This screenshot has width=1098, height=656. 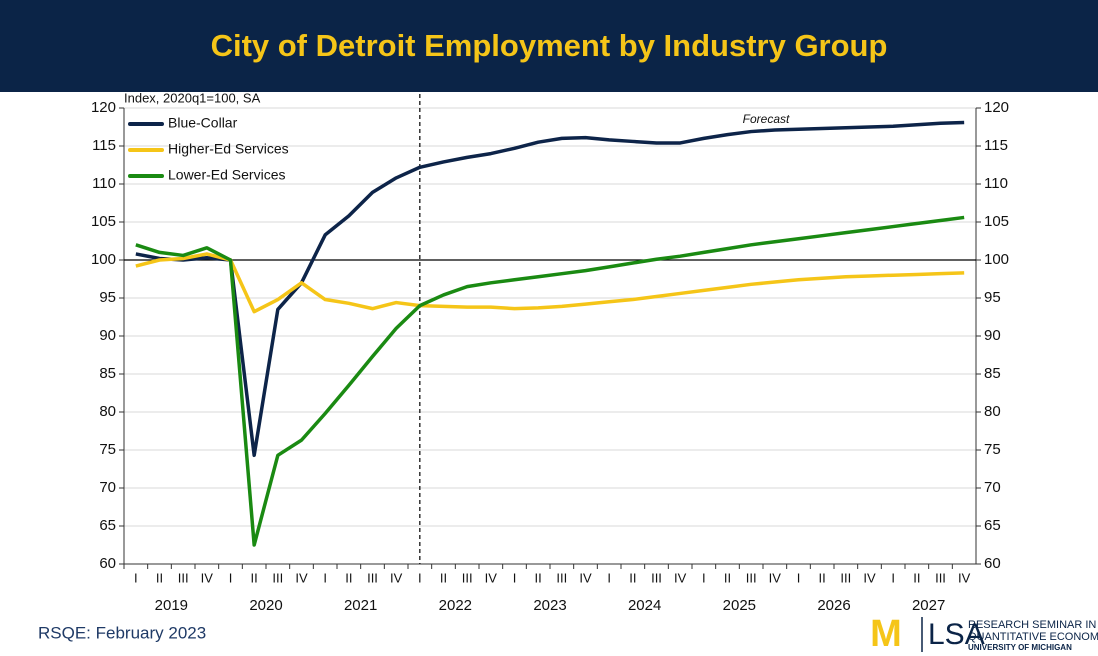 I want to click on y-tick-label: 115, so click(x=104, y=145).